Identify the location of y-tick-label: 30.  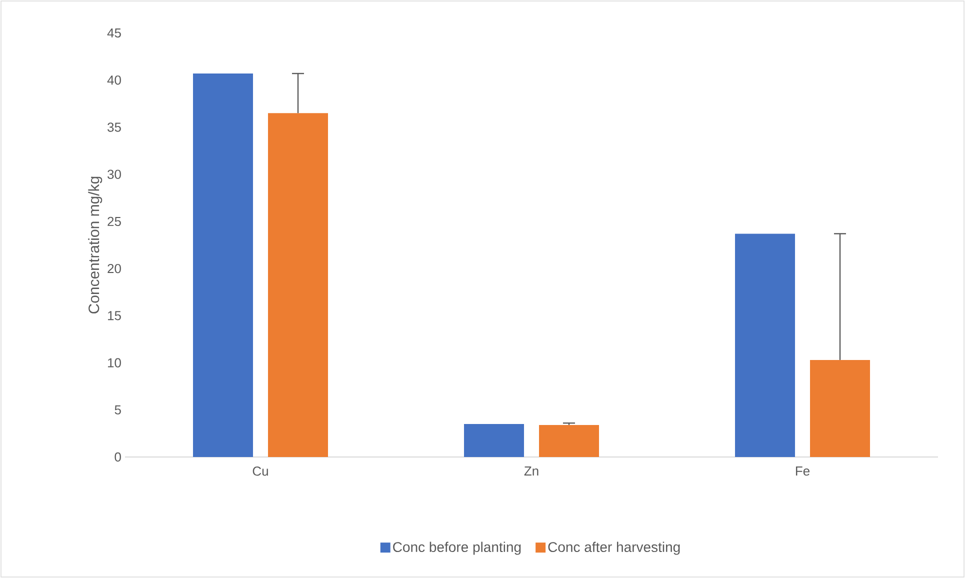
(114, 174).